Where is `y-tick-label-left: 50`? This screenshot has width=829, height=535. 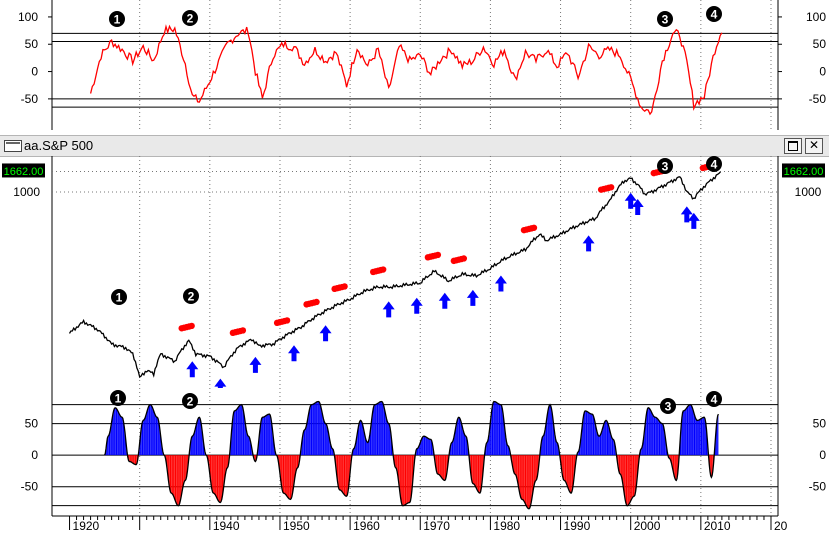
y-tick-label-left: 50 is located at coordinates (32, 424).